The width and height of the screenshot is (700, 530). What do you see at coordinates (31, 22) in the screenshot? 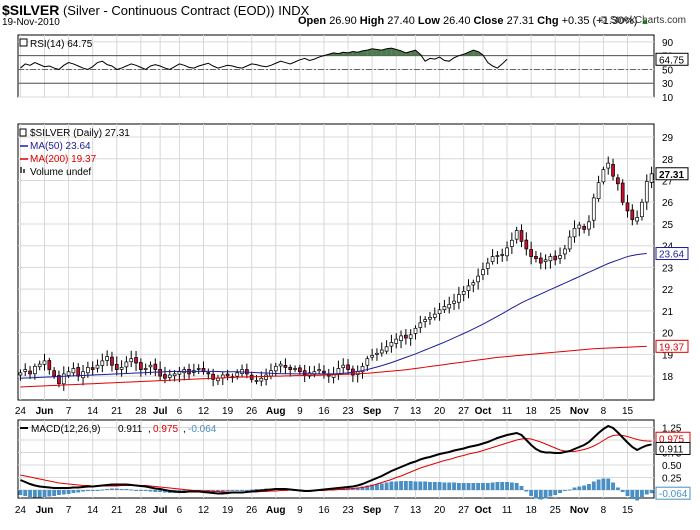
I see `chart-date: 19-Nov-2010` at bounding box center [31, 22].